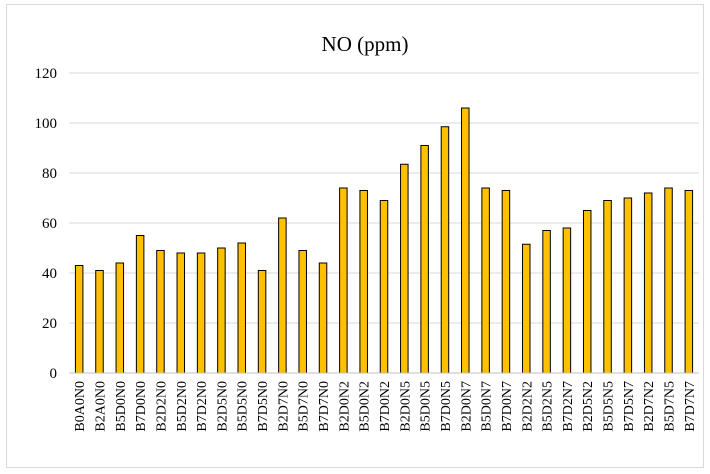  I want to click on y-axis-ticks: 0 20 40 60 80 100 120, so click(46, 224).